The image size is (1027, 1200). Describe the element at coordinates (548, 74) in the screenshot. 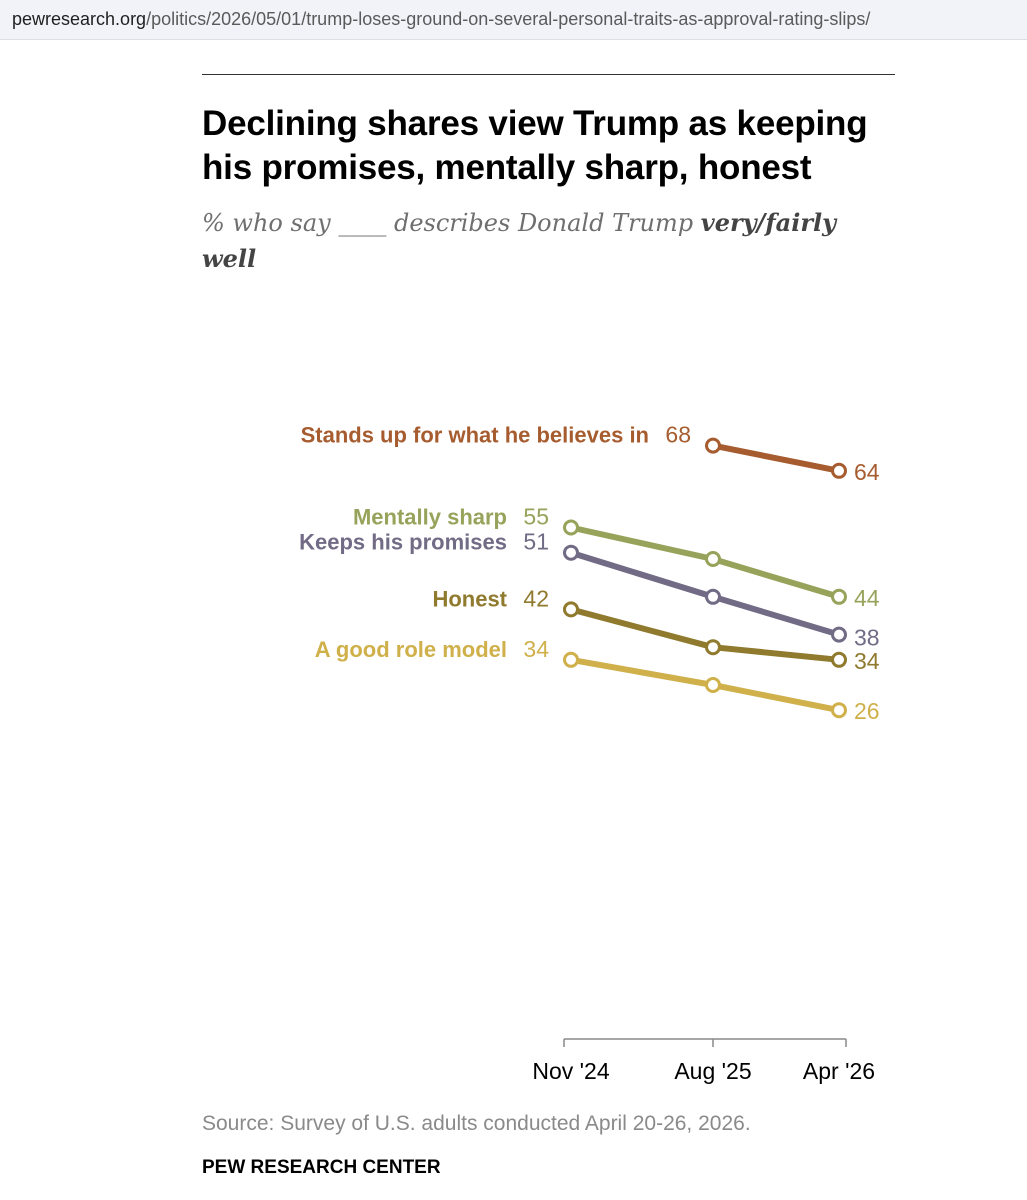

I see `top-divider` at that location.